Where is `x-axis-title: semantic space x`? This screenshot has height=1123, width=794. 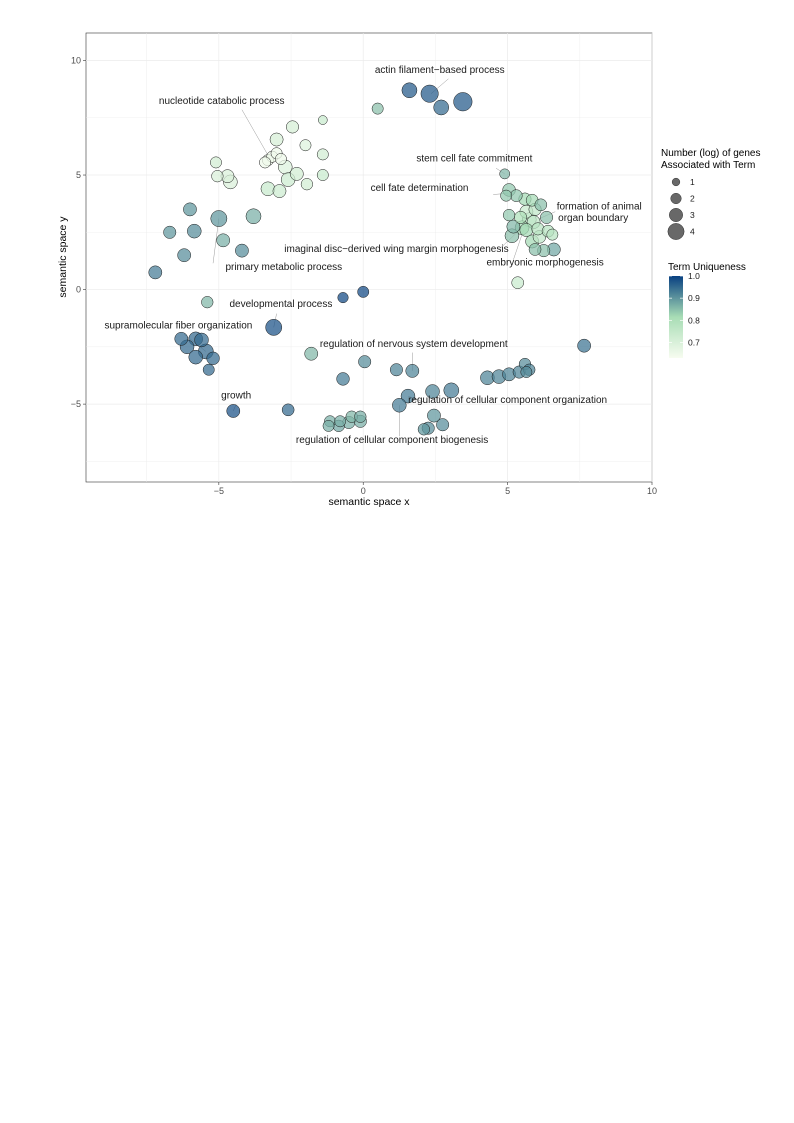
x-axis-title: semantic space x is located at coordinates (369, 502).